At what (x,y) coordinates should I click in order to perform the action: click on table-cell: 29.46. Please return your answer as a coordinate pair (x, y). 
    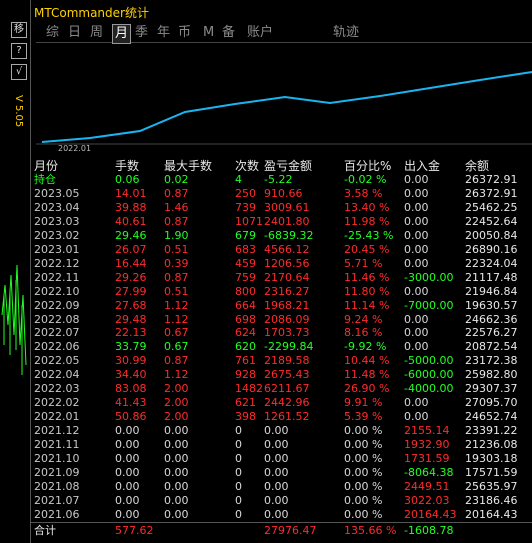
    Looking at the image, I should click on (131, 235).